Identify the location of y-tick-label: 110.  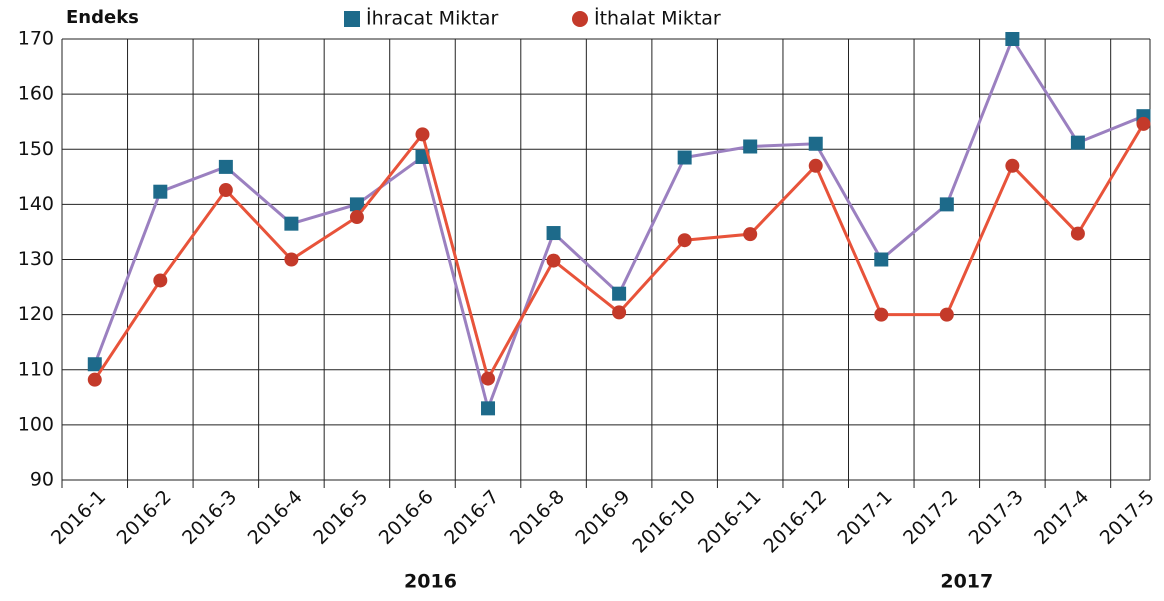
(36, 369).